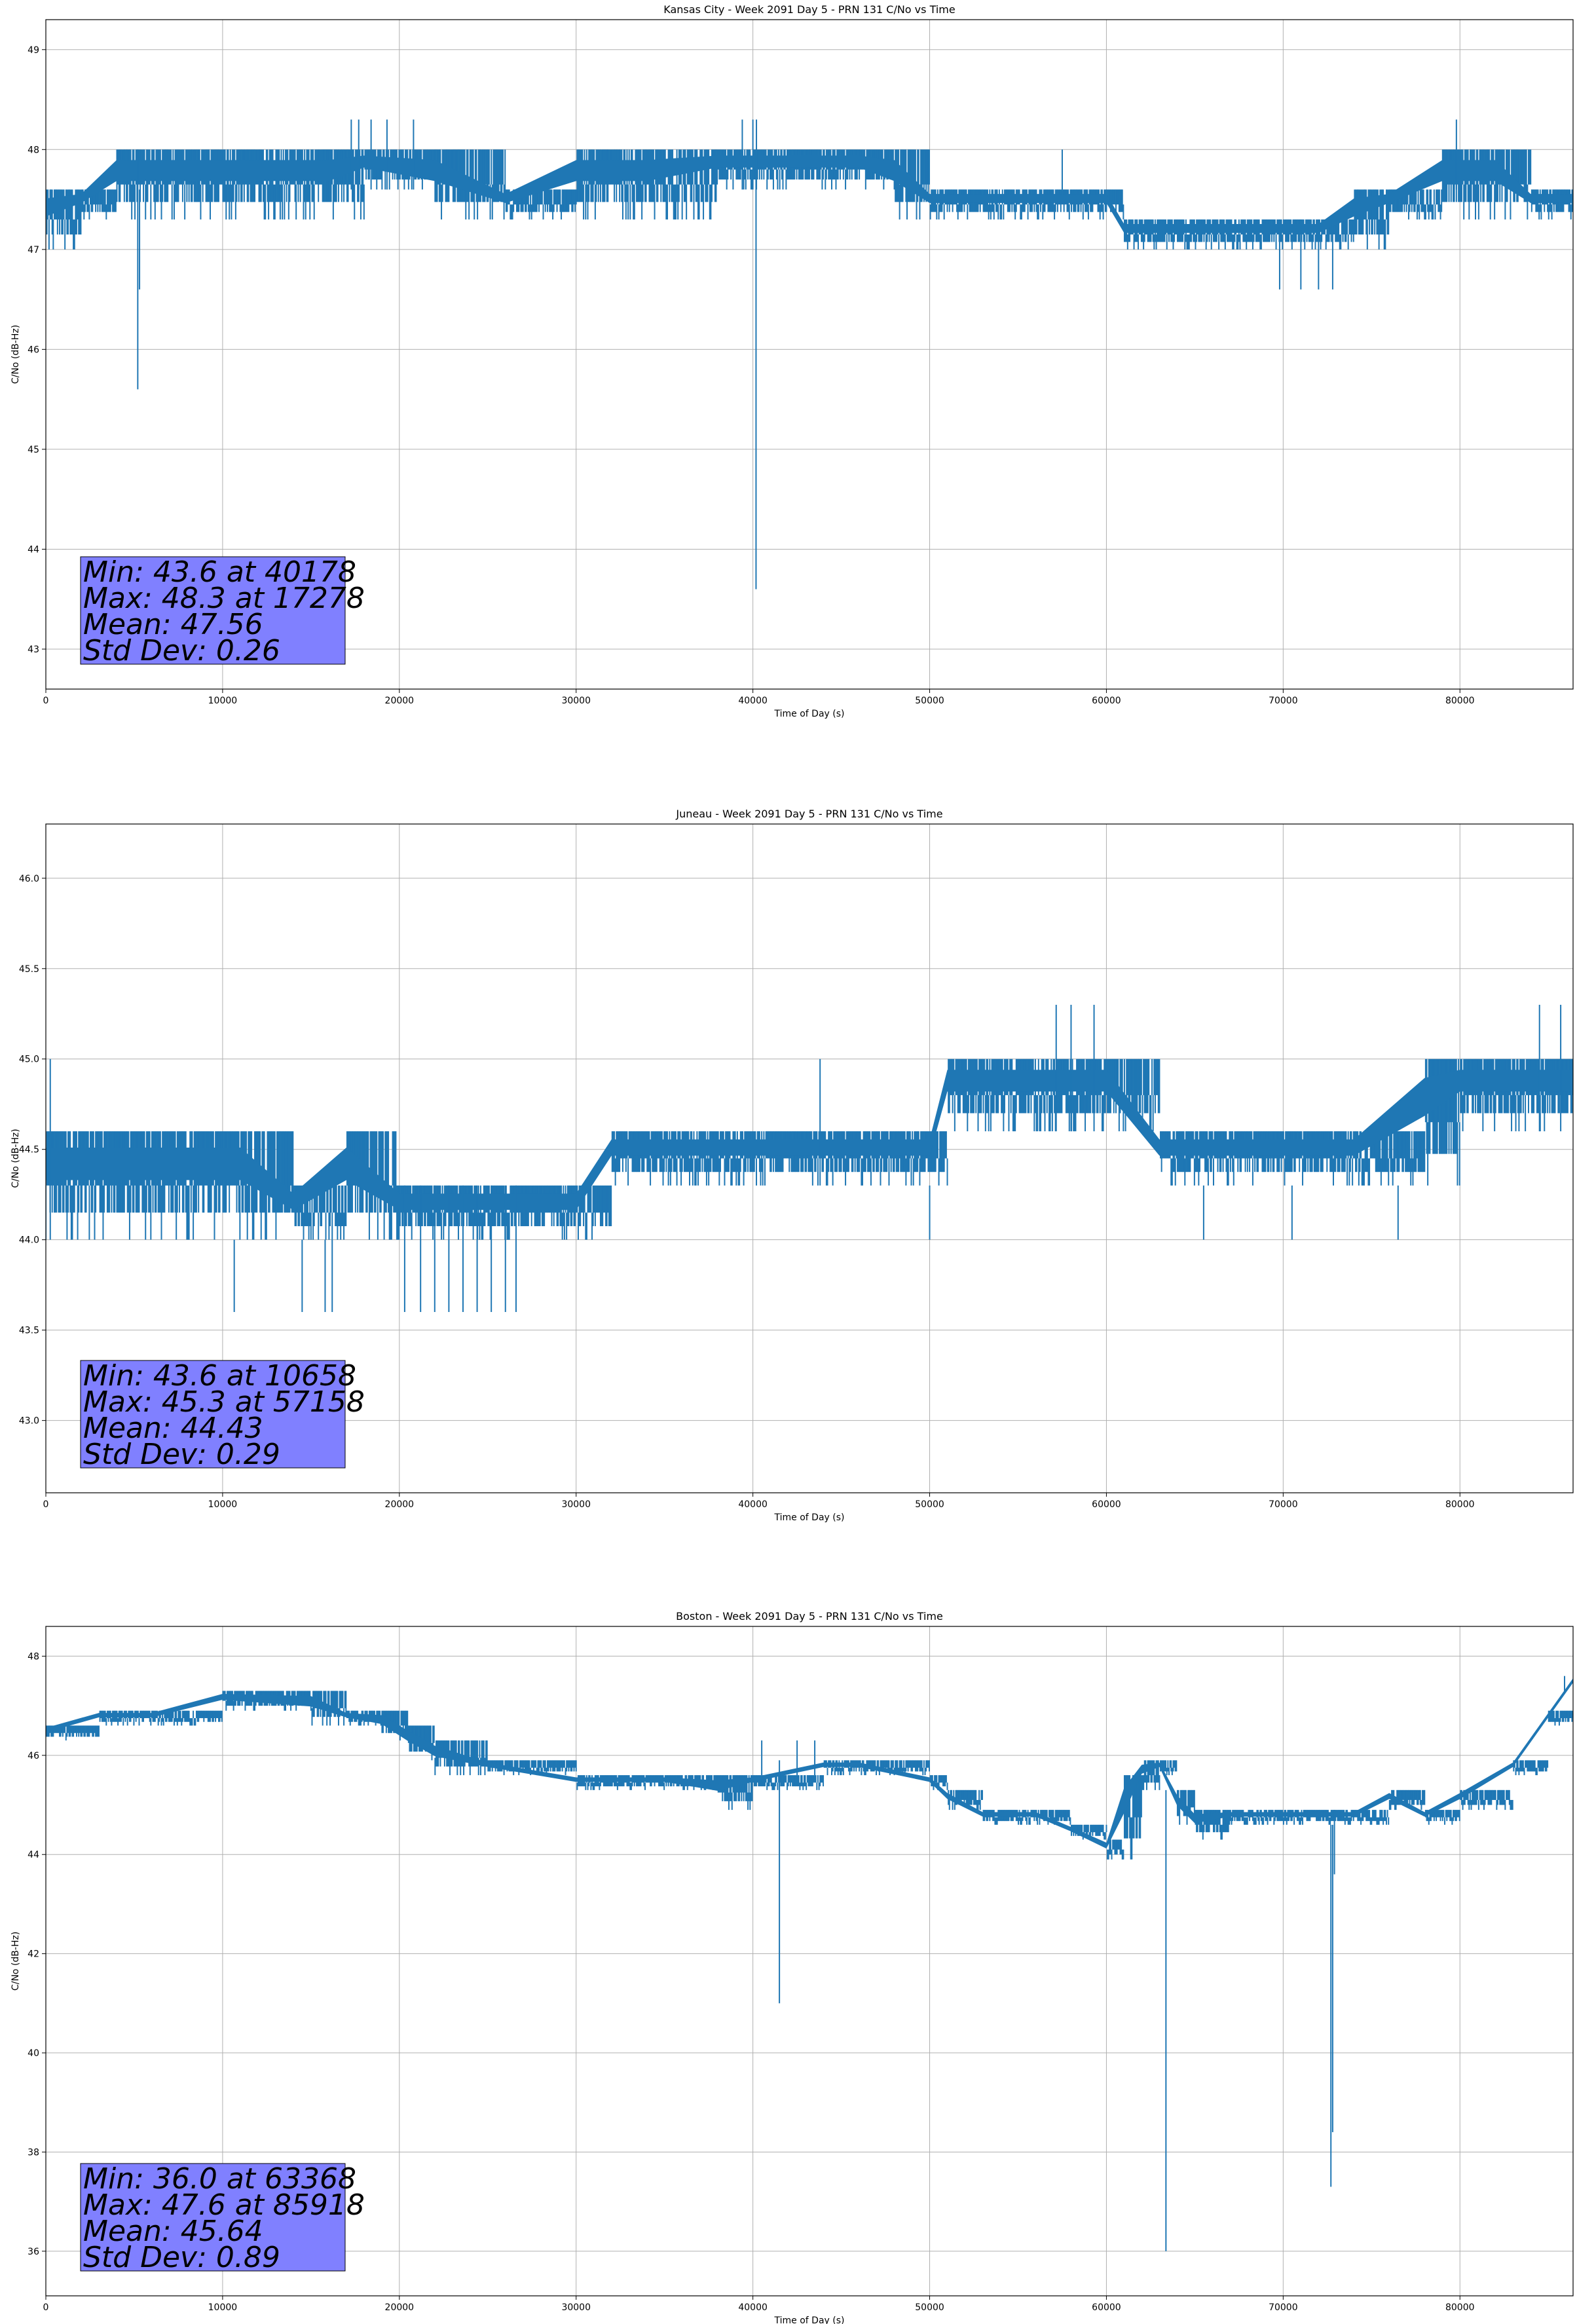 The image size is (1577, 2324). I want to click on stats-line: Std Dev: 0.26, so click(181, 650).